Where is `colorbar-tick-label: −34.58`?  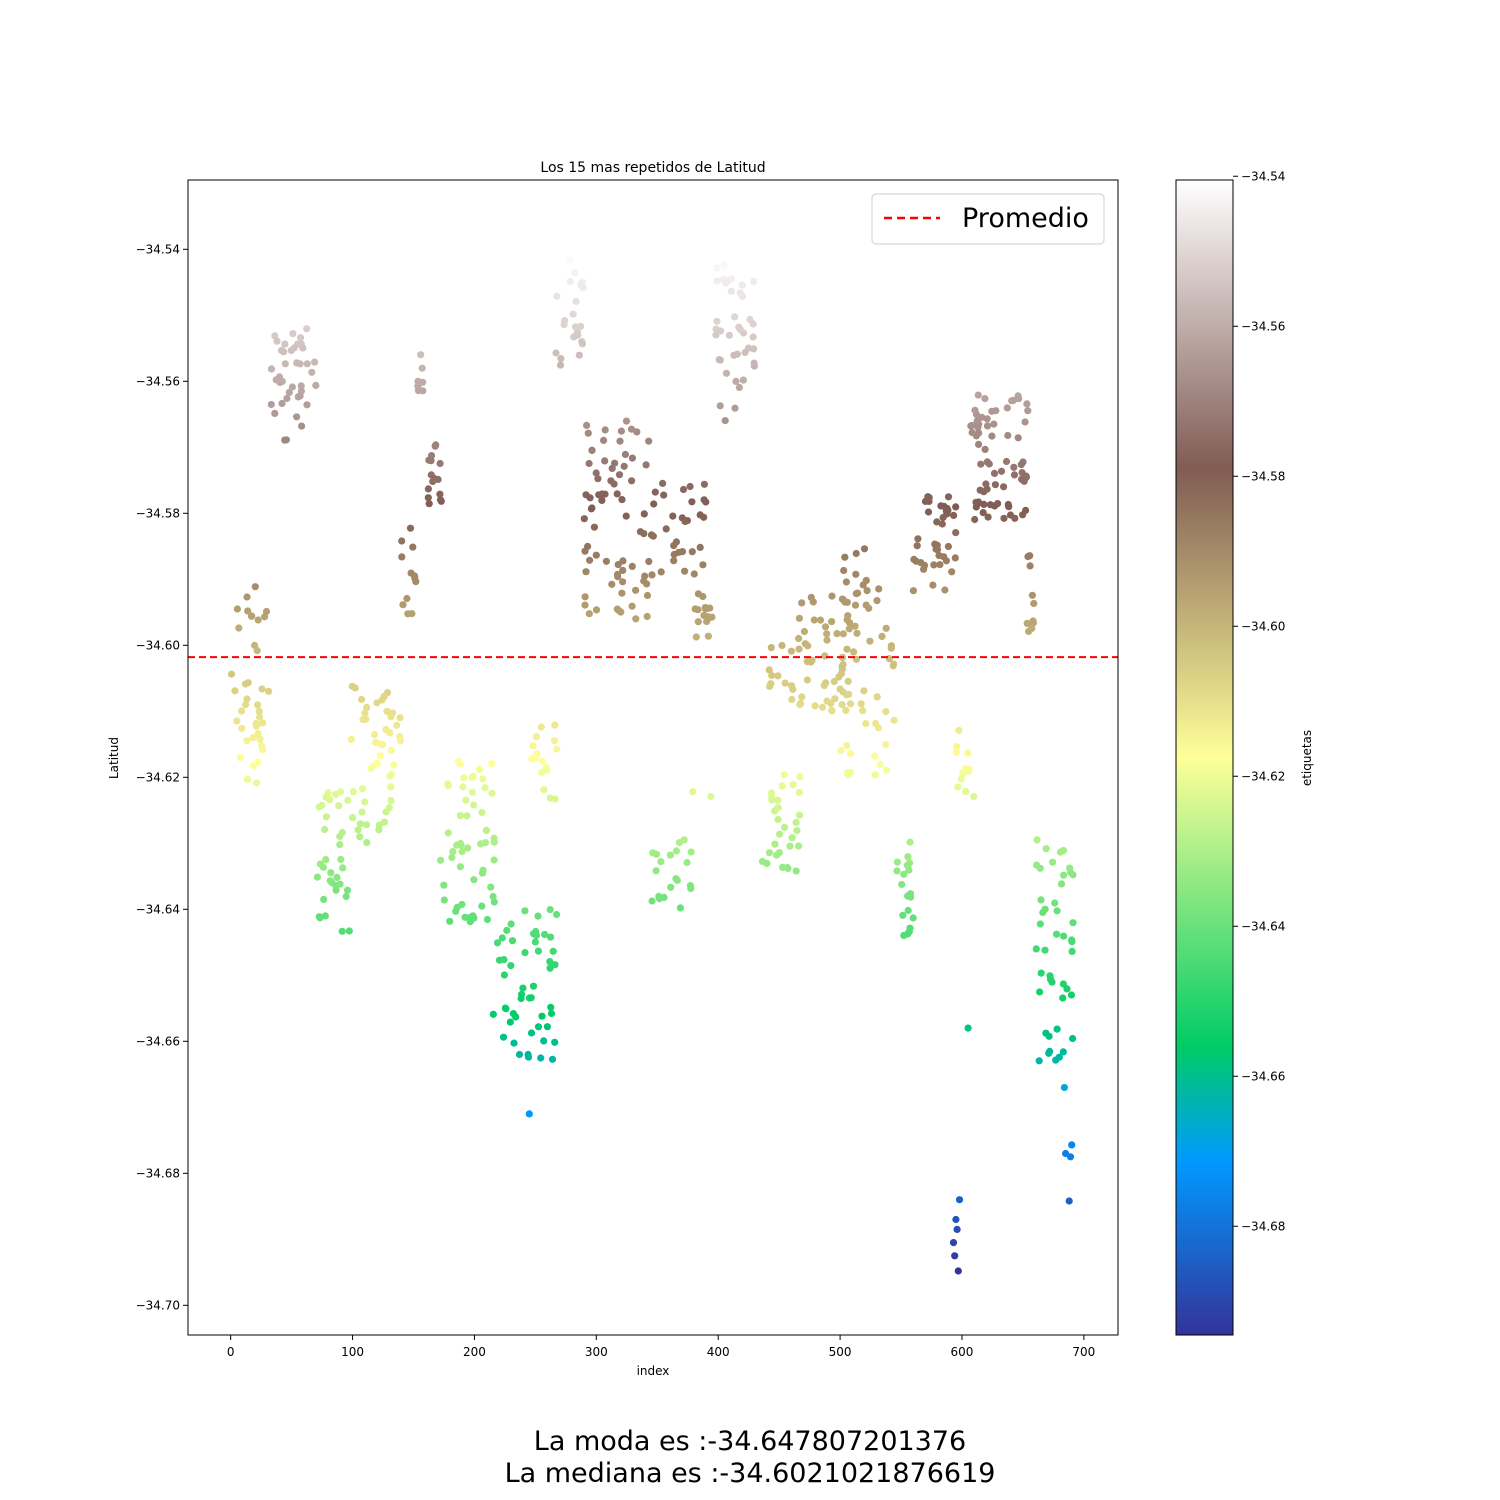
colorbar-tick-label: −34.58 is located at coordinates (1263, 476).